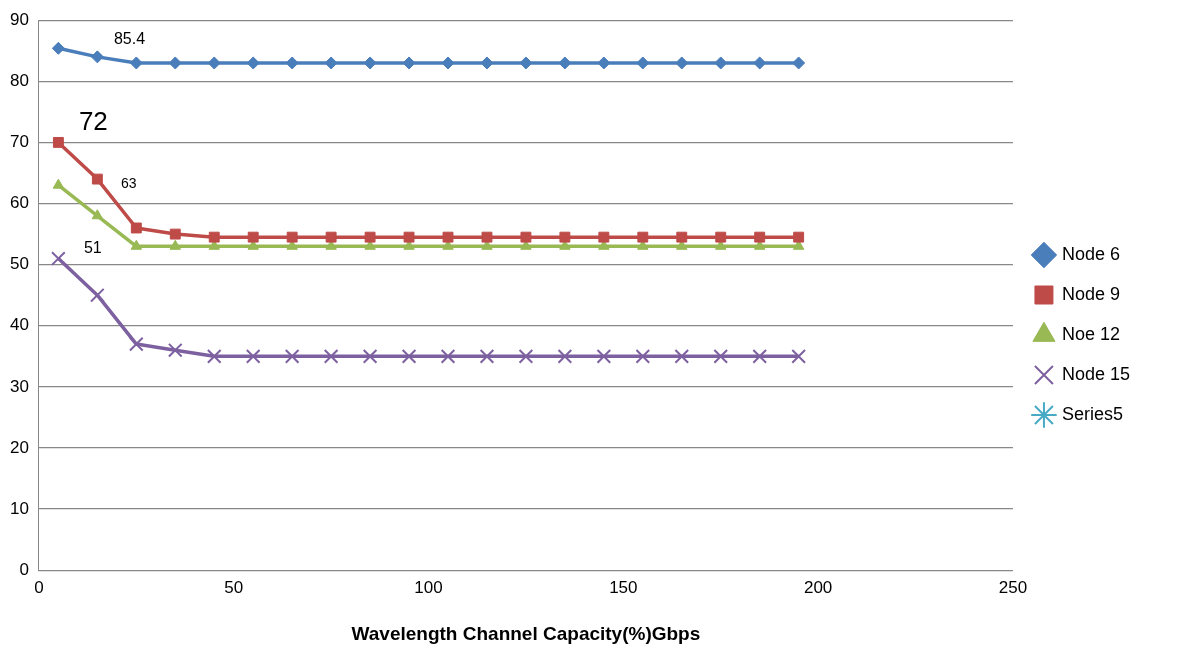 The image size is (1182, 670). I want to click on x-axis-title: Wavelength Channel Capacity(%)Gbps, so click(526, 633).